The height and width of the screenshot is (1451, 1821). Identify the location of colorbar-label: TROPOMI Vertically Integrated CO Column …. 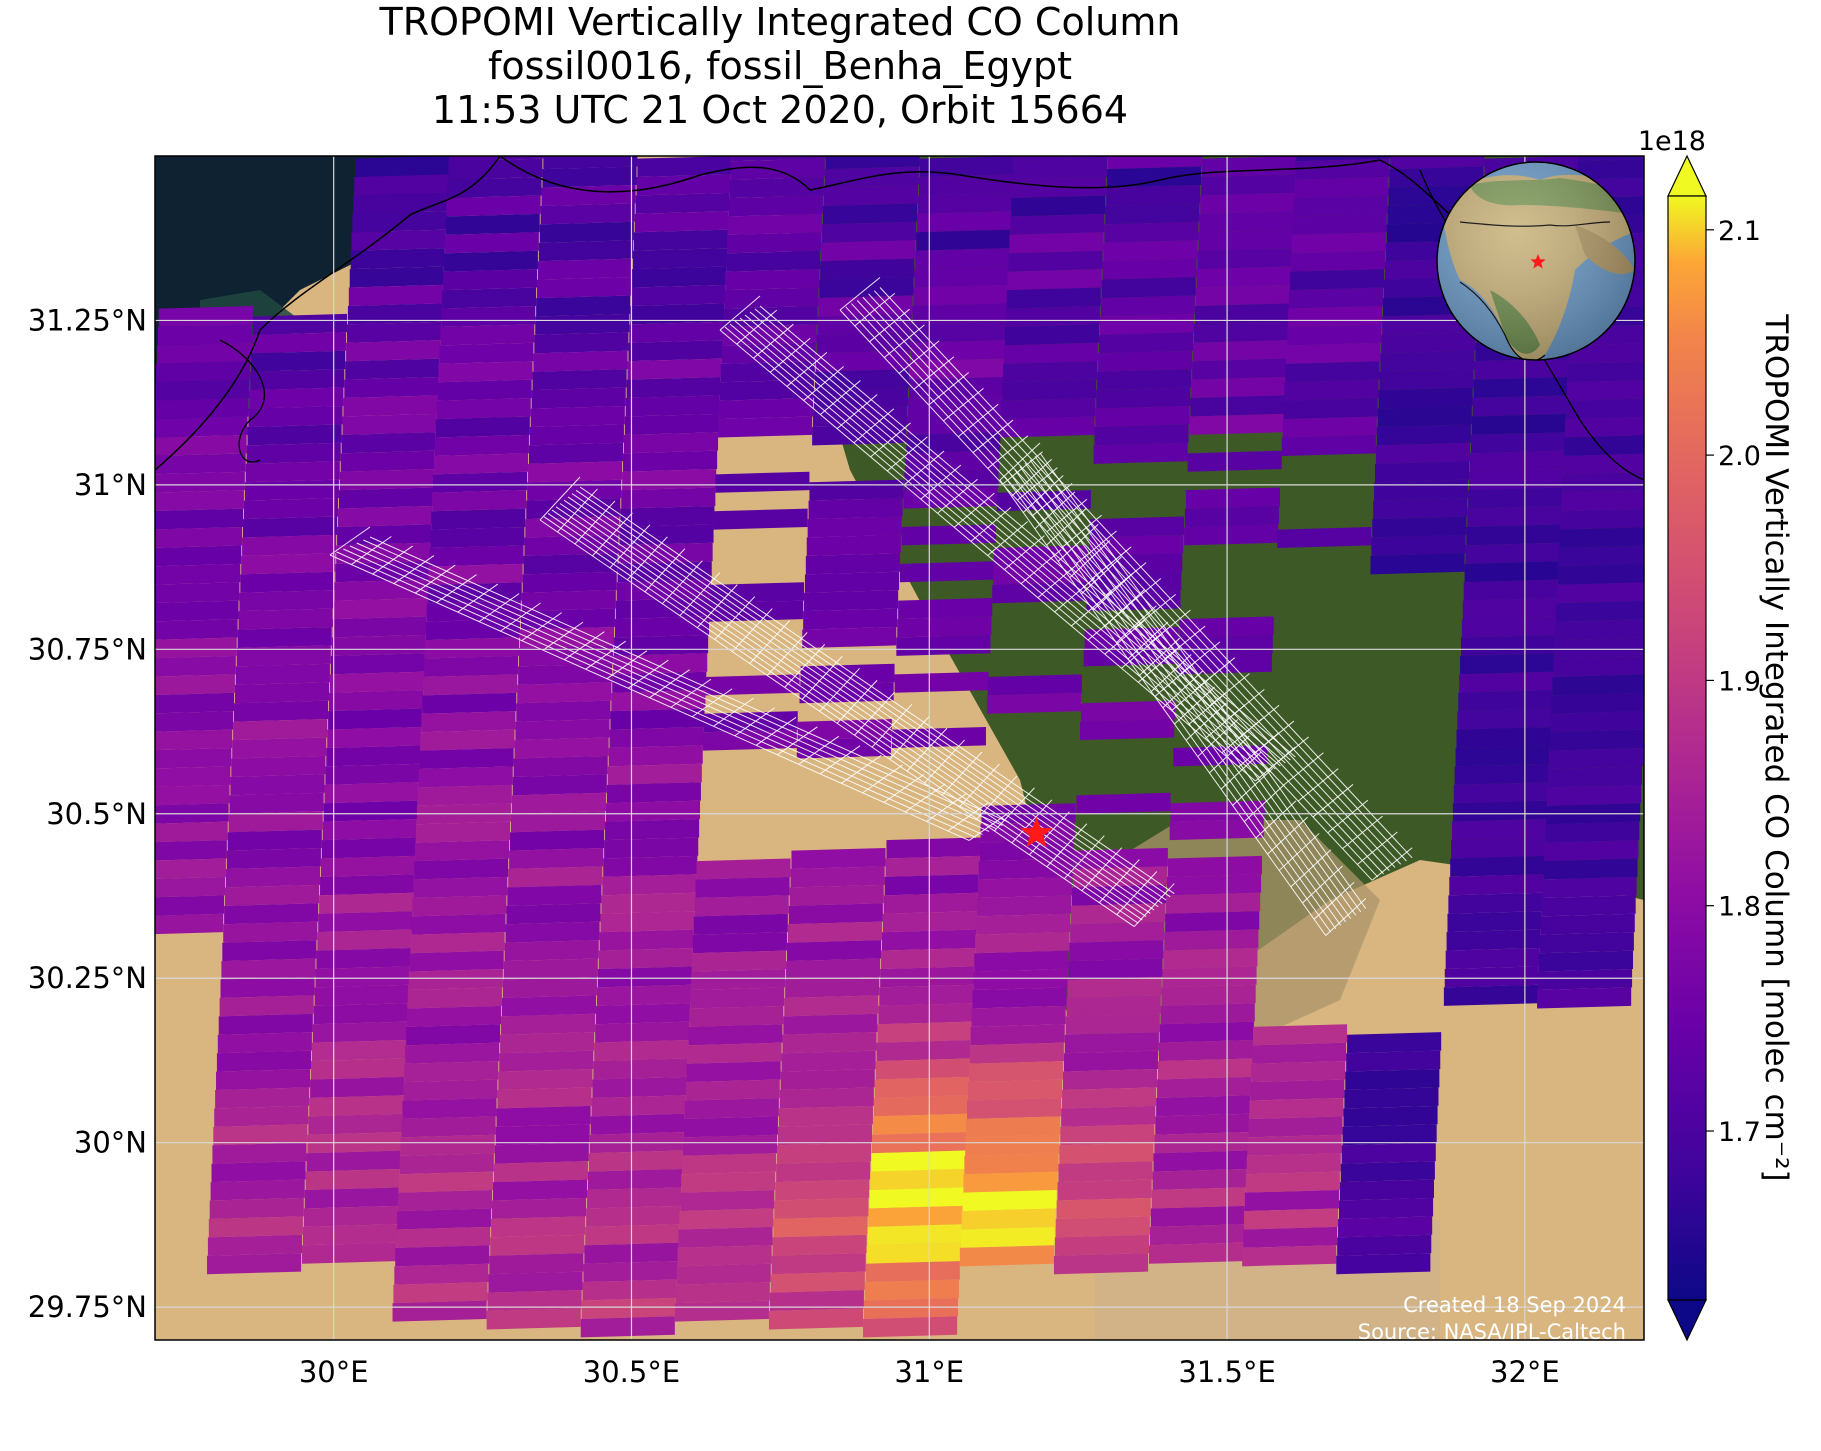
(1776, 747).